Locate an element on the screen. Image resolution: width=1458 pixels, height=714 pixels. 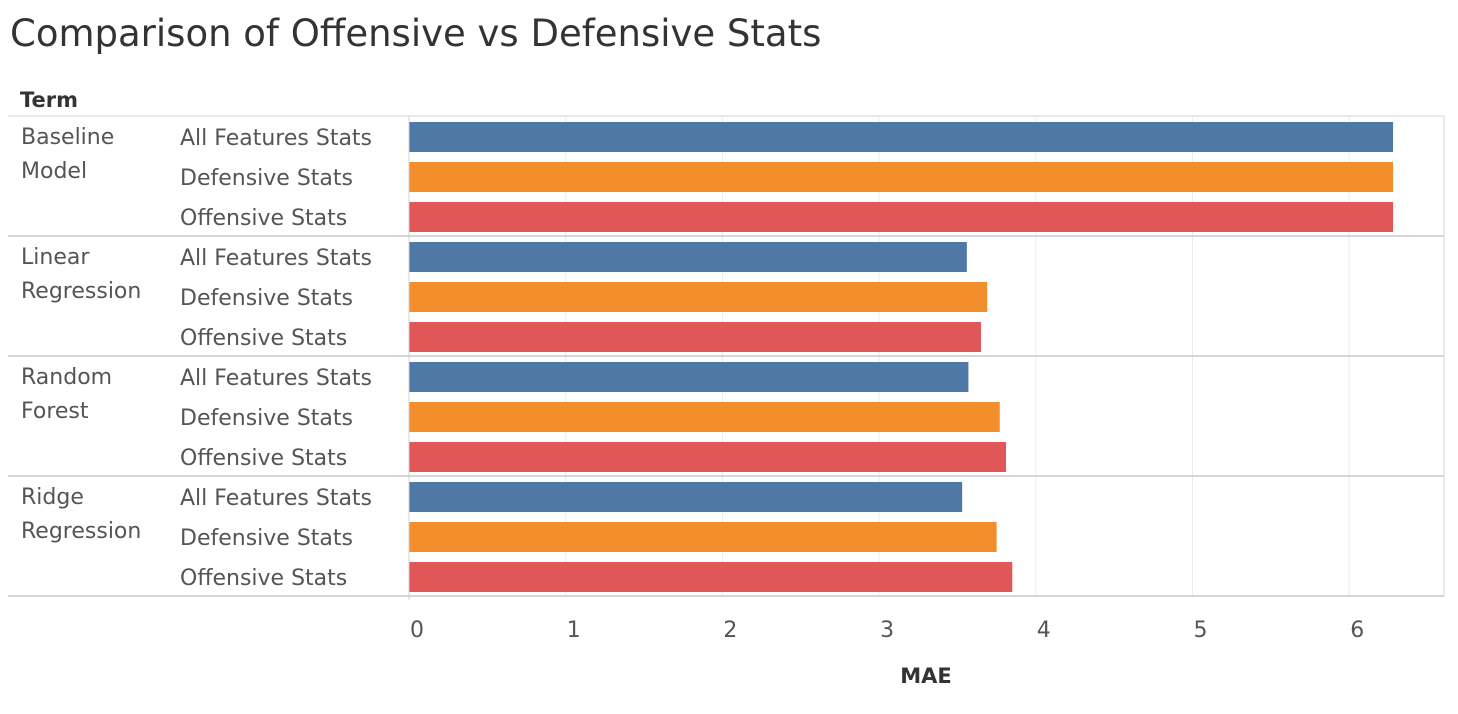
x-tick-label: 4 is located at coordinates (1044, 630).